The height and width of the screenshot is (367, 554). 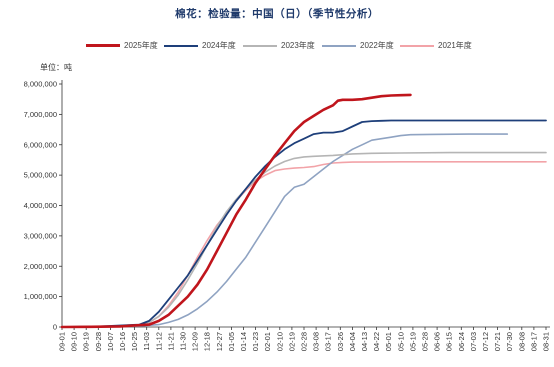 What do you see at coordinates (40, 114) in the screenshot?
I see `y-tick-label: 7,000,000` at bounding box center [40, 114].